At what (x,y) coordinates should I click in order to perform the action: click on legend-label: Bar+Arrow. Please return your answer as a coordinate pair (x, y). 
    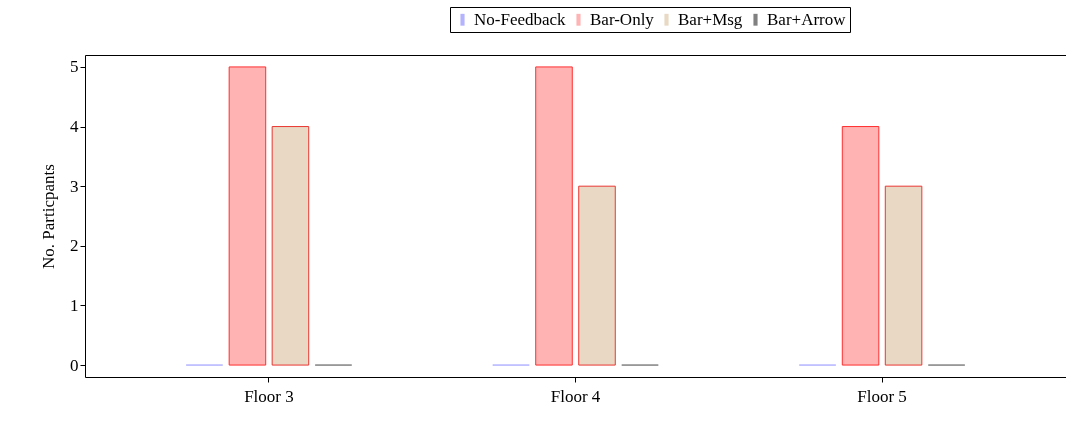
    Looking at the image, I should click on (807, 19).